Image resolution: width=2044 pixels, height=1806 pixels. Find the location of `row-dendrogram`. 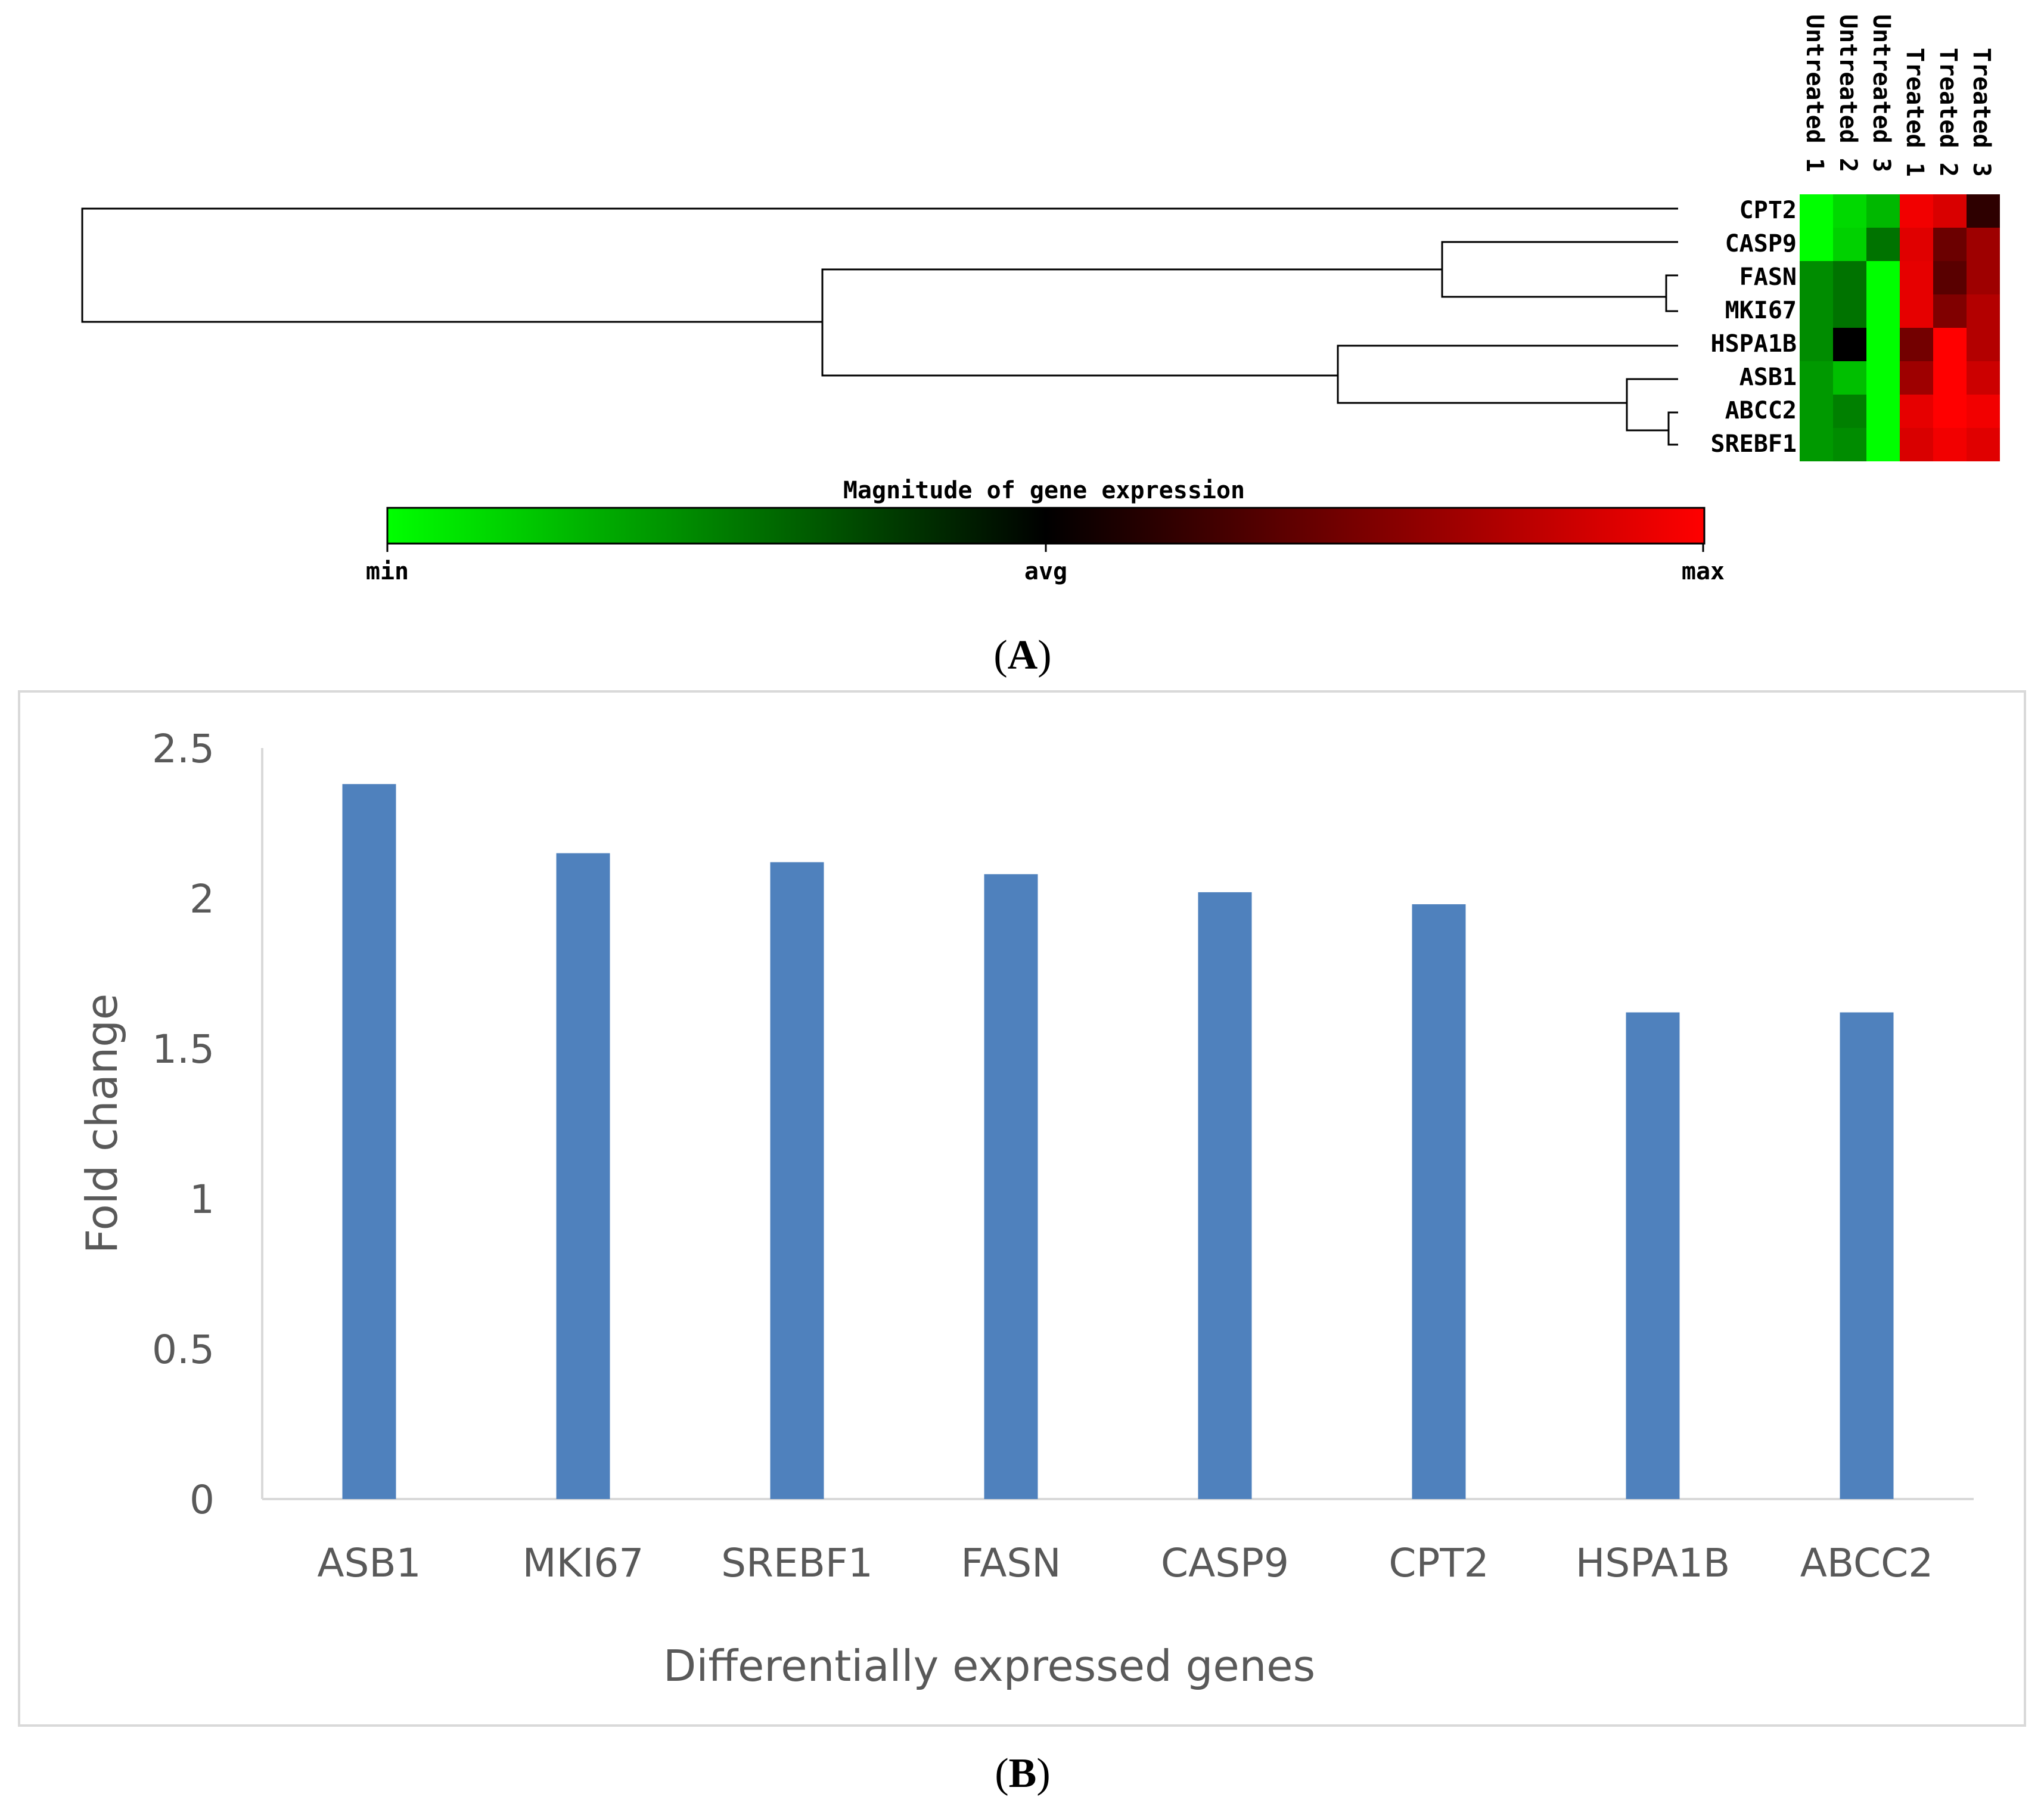

row-dendrogram is located at coordinates (880, 326).